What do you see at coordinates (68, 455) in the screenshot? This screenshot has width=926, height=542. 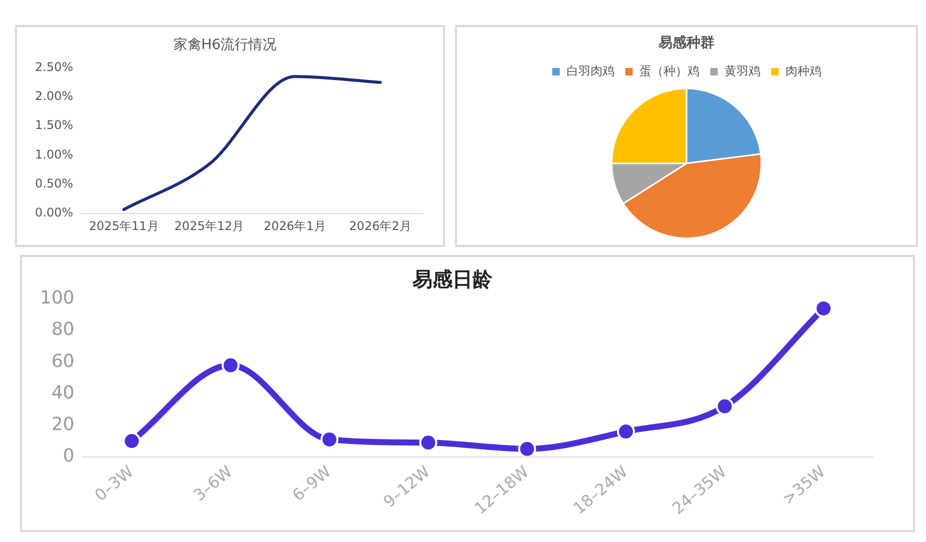 I see `y-tick-label: 0` at bounding box center [68, 455].